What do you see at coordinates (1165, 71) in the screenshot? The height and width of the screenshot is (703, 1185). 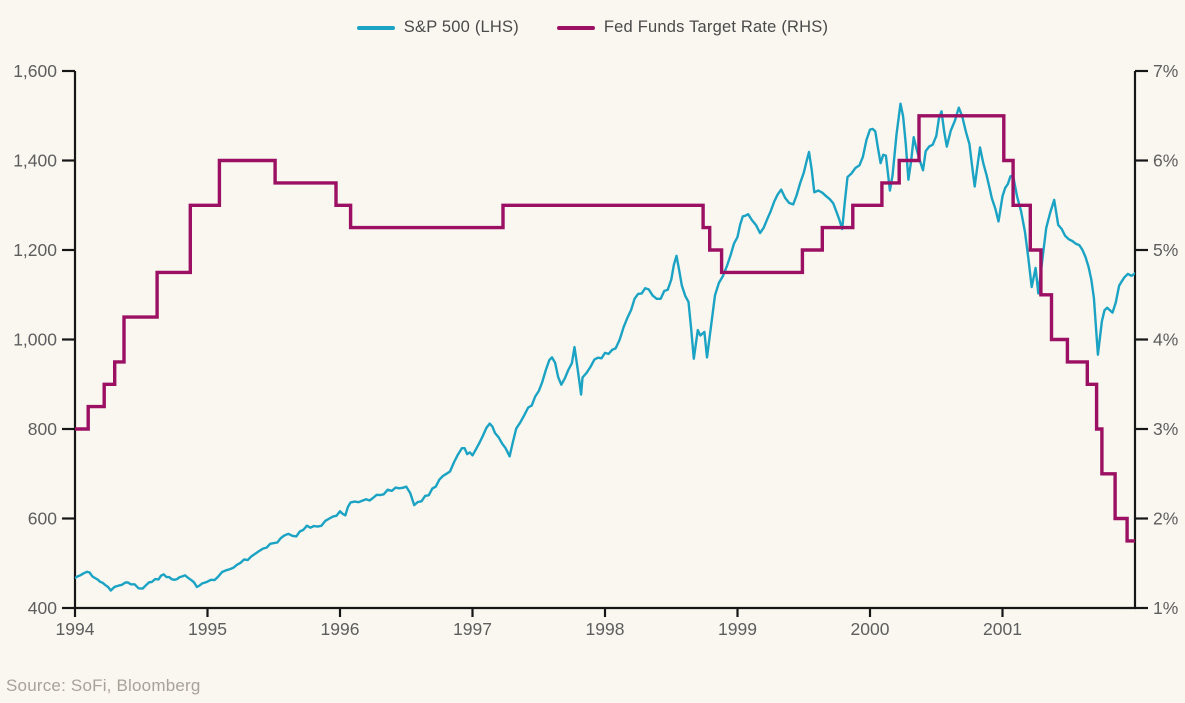 I see `right-axis-tick-label: 7%` at bounding box center [1165, 71].